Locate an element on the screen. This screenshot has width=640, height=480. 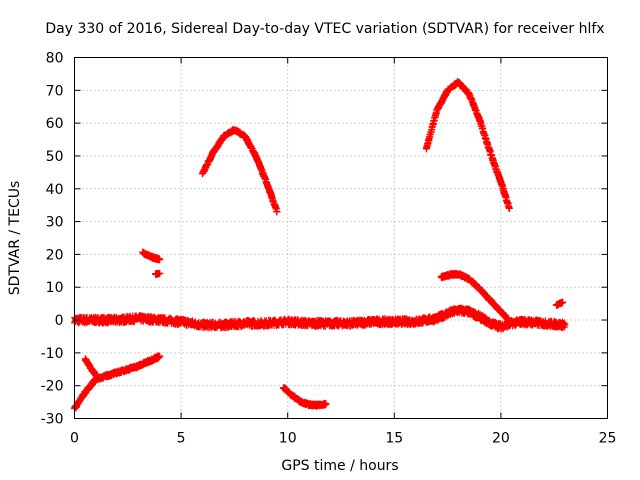
y-tick-label: 80 is located at coordinates (55, 59).